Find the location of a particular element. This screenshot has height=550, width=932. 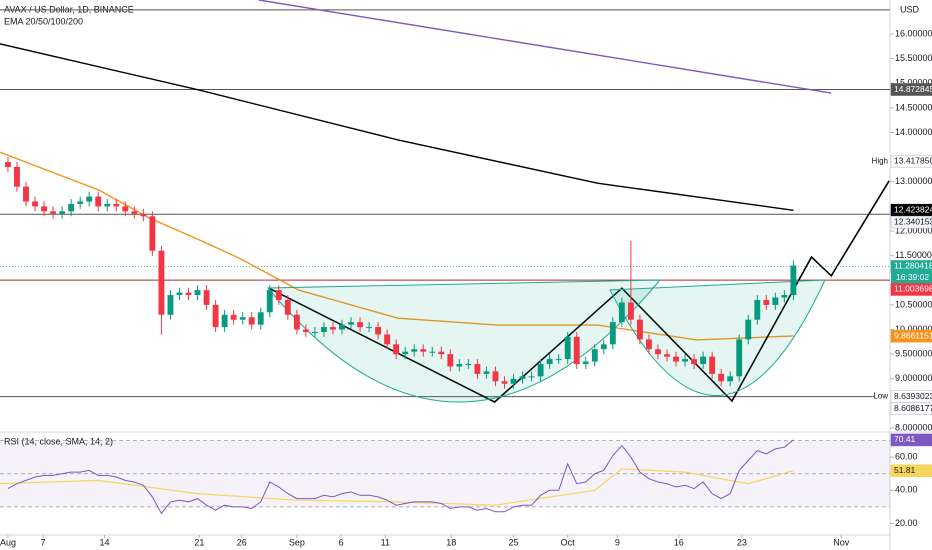

rsi-value-badge: 70.41 is located at coordinates (905, 439).